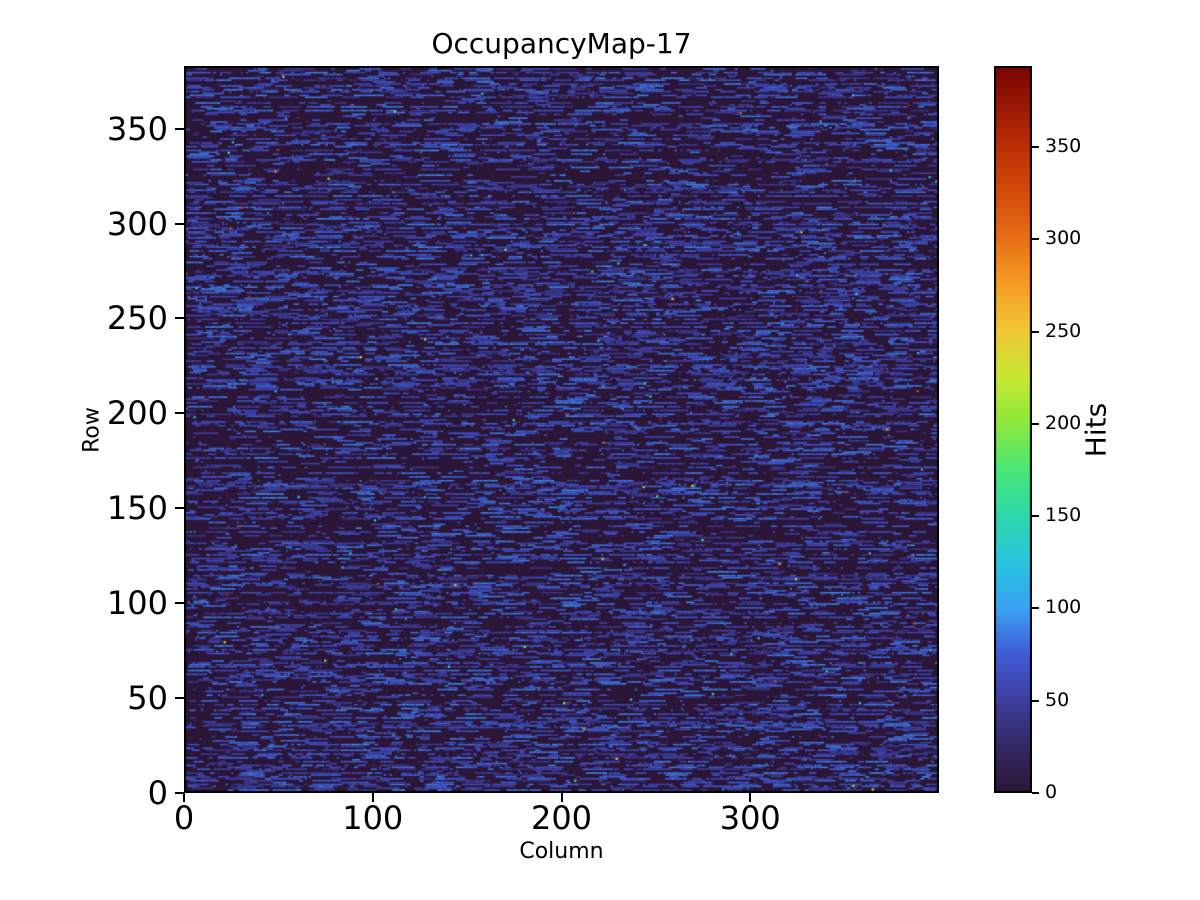 Image resolution: width=1200 pixels, height=900 pixels. What do you see at coordinates (1096, 430) in the screenshot?
I see `colorbar-label: Hits` at bounding box center [1096, 430].